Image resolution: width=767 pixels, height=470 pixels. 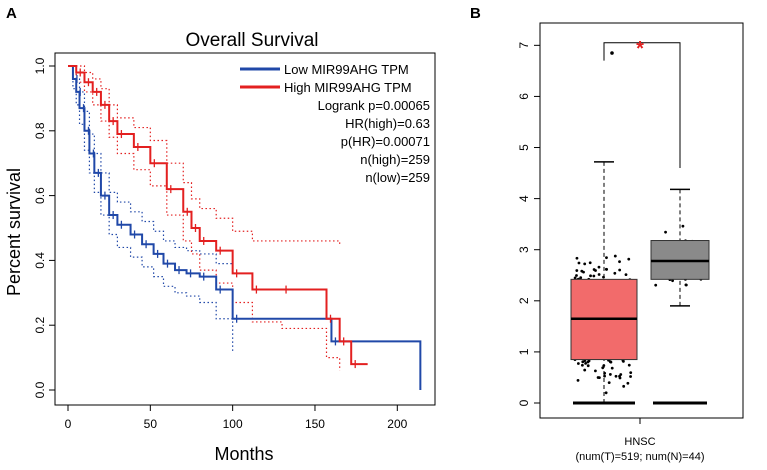 I want to click on y-tick-label: 2, so click(x=524, y=300).